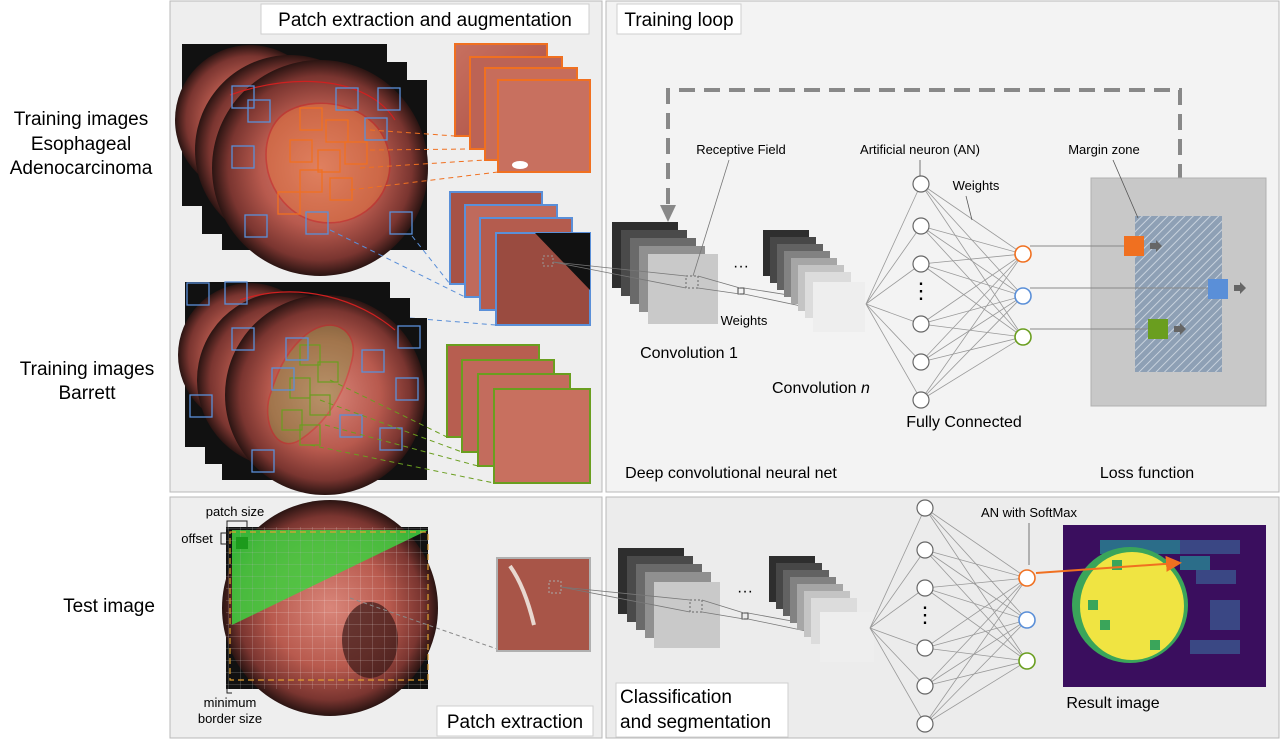 The width and height of the screenshot is (1280, 740). I want to click on normal-patch-stack, so click(520, 258).